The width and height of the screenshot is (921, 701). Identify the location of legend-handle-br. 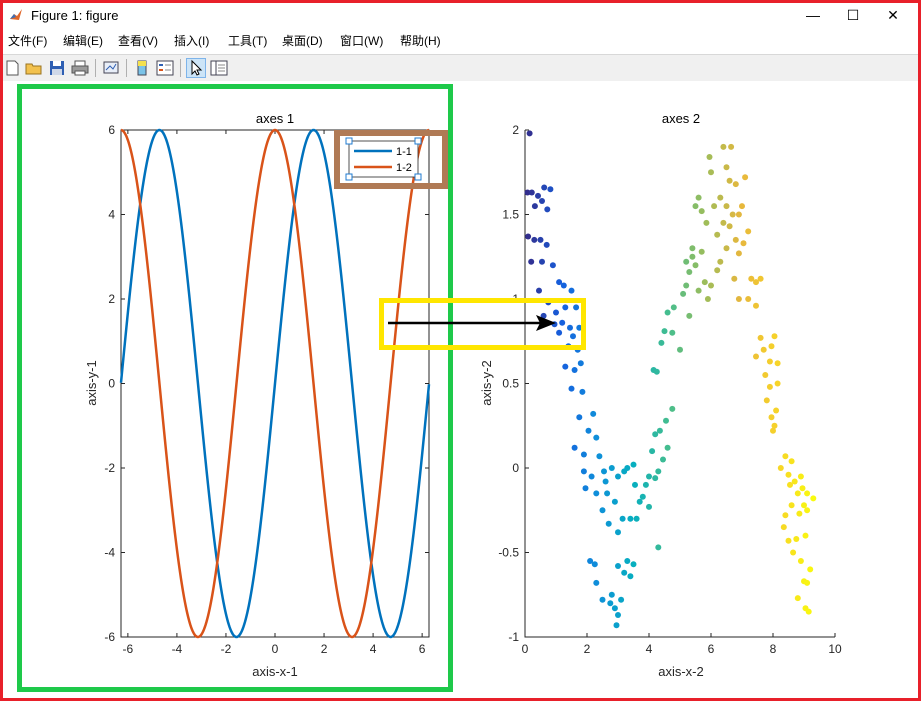
(418, 177).